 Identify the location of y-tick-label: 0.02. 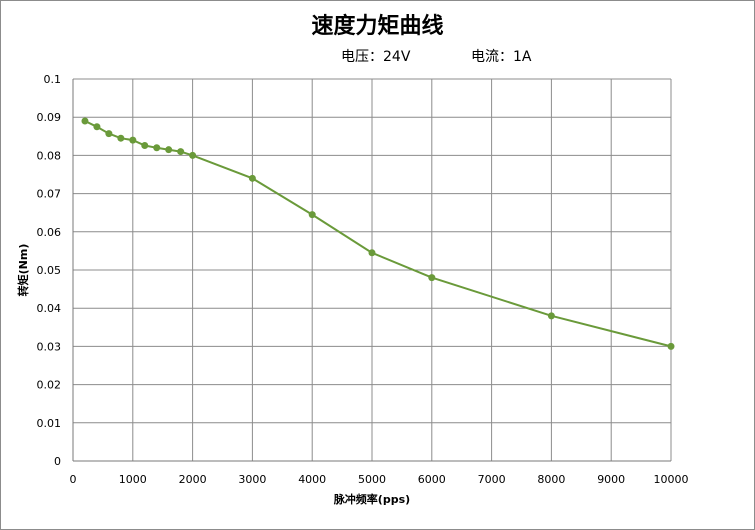
(49, 385).